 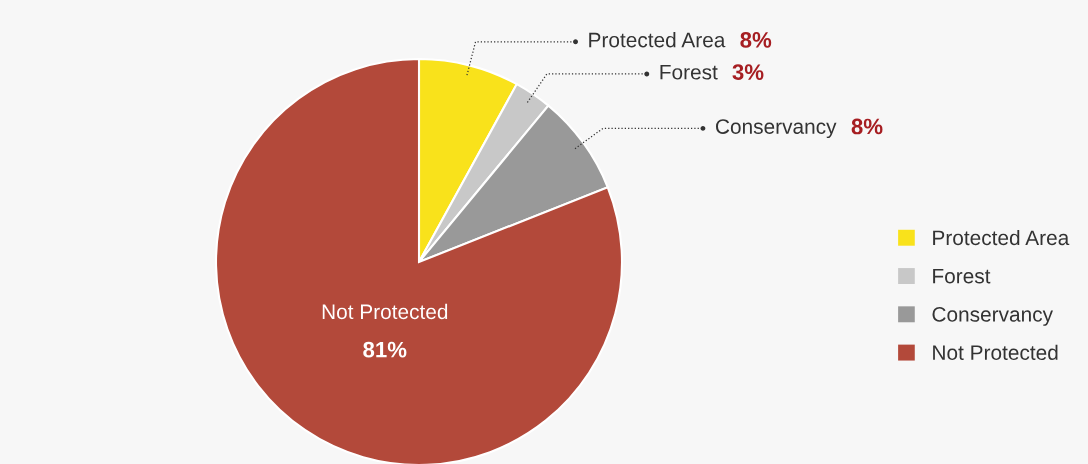 I want to click on legend-label: Protected Area, so click(x=1001, y=237).